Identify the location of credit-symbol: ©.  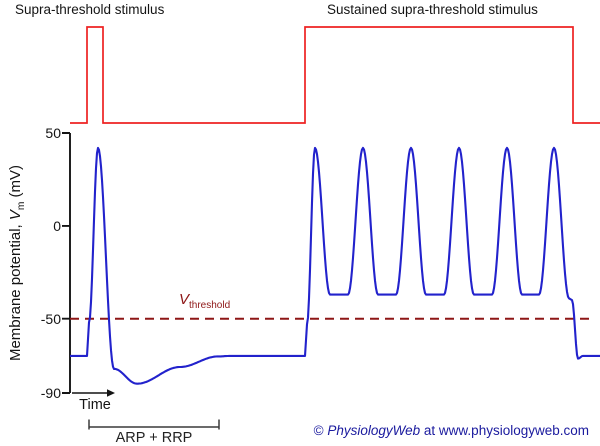
(320, 430).